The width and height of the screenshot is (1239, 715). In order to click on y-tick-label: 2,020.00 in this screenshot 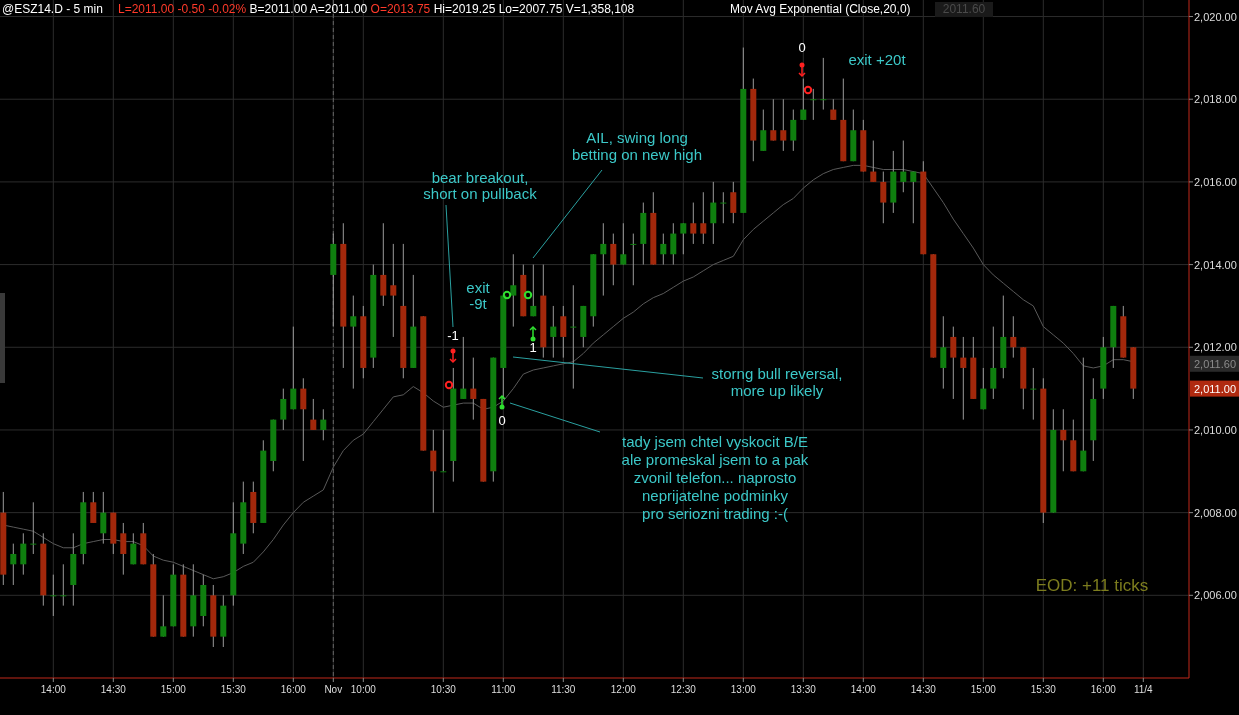, I will do `click(1215, 16)`.